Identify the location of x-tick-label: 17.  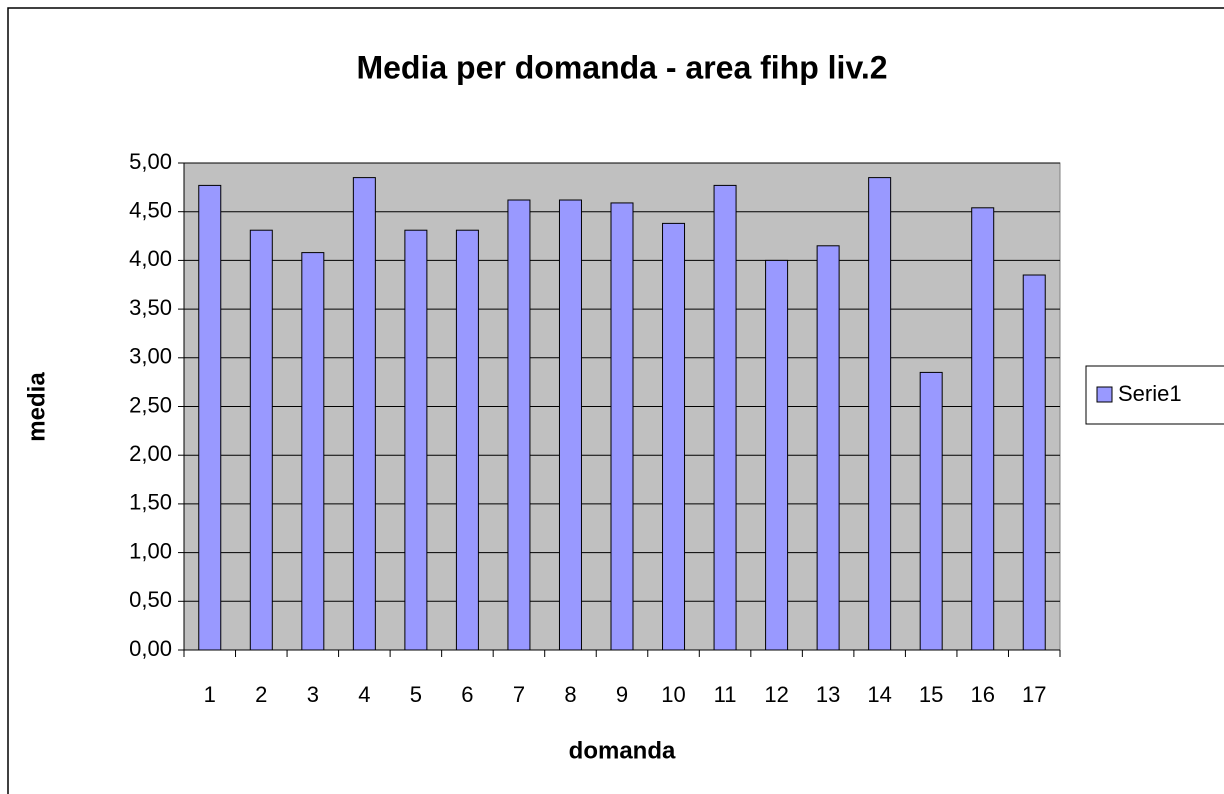
(1034, 694).